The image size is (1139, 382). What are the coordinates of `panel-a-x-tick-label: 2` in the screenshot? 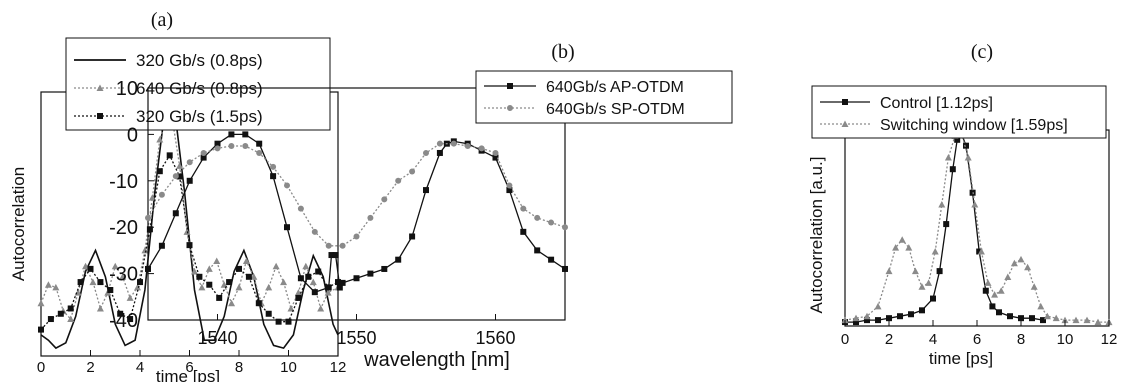 It's located at (90, 367).